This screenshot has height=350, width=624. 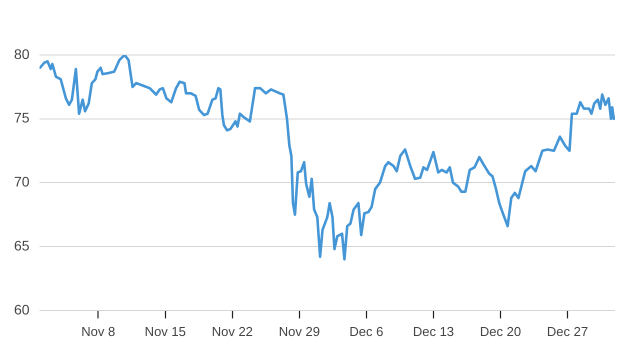 I want to click on y-tick-label: 60, so click(x=22, y=309).